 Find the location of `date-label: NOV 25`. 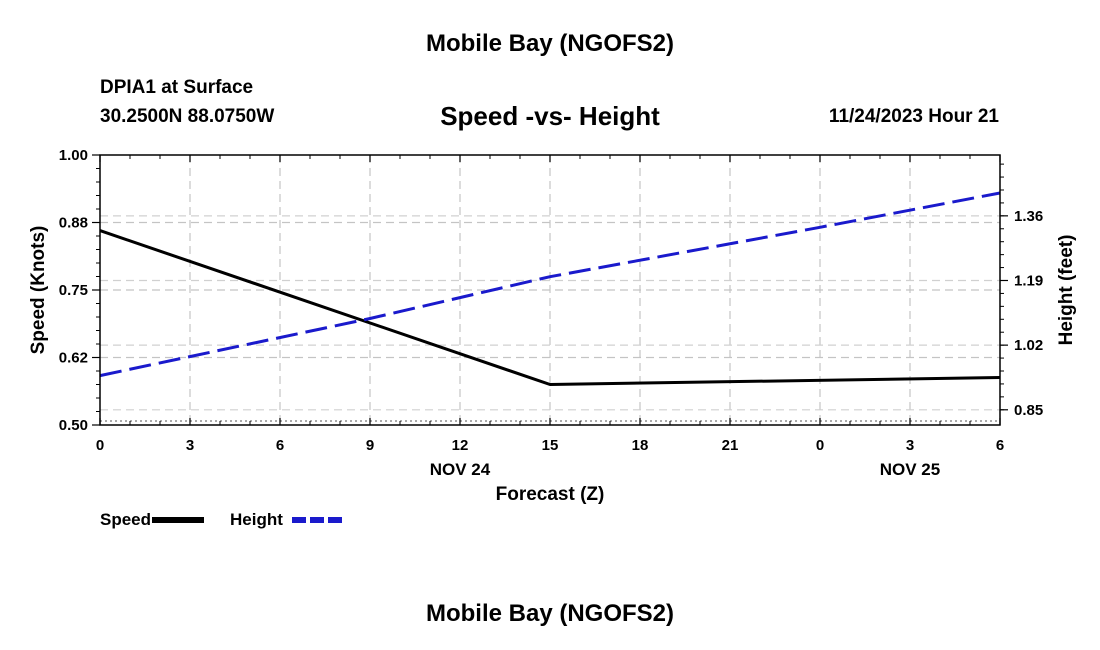

date-label: NOV 25 is located at coordinates (910, 469).